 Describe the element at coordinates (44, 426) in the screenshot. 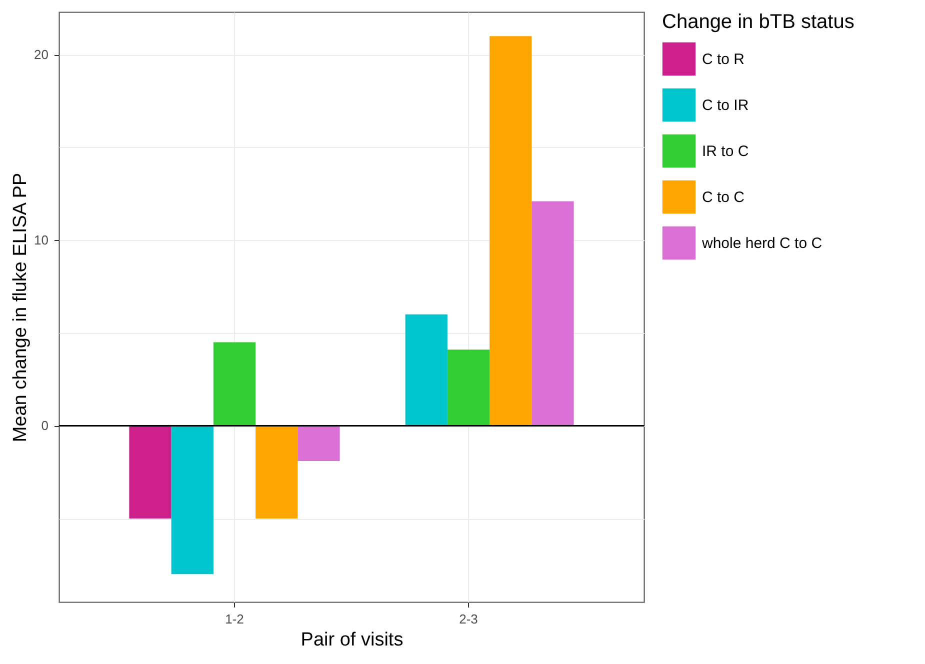

I see `y-tick-label: 0` at that location.